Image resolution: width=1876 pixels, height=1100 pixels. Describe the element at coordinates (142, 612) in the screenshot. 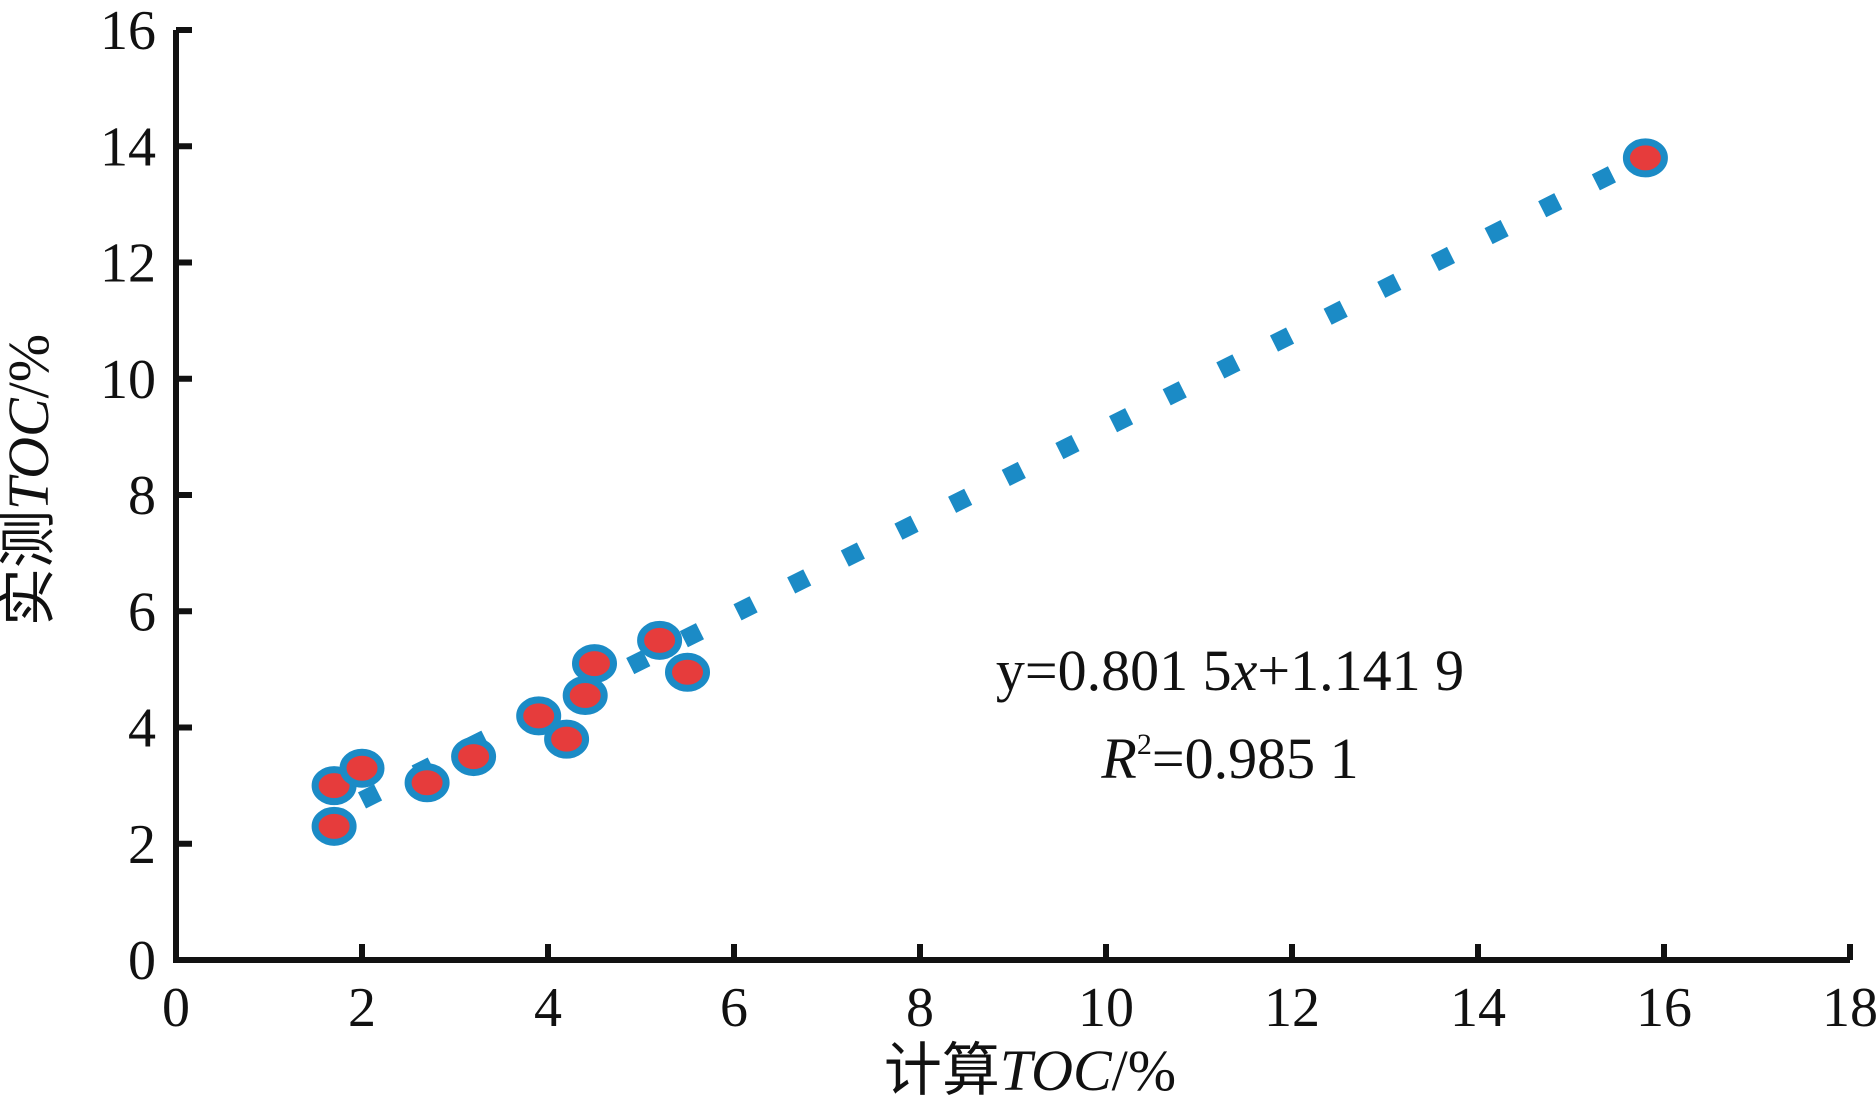

I see `y-tick-label: 6` at that location.